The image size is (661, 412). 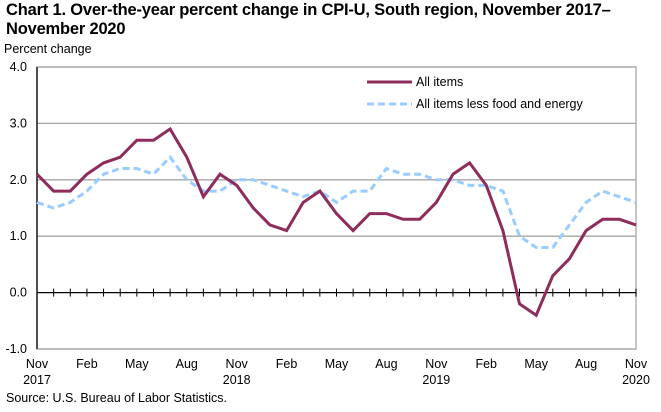 What do you see at coordinates (500, 104) in the screenshot?
I see `legend-label-core: All items less food and energy` at bounding box center [500, 104].